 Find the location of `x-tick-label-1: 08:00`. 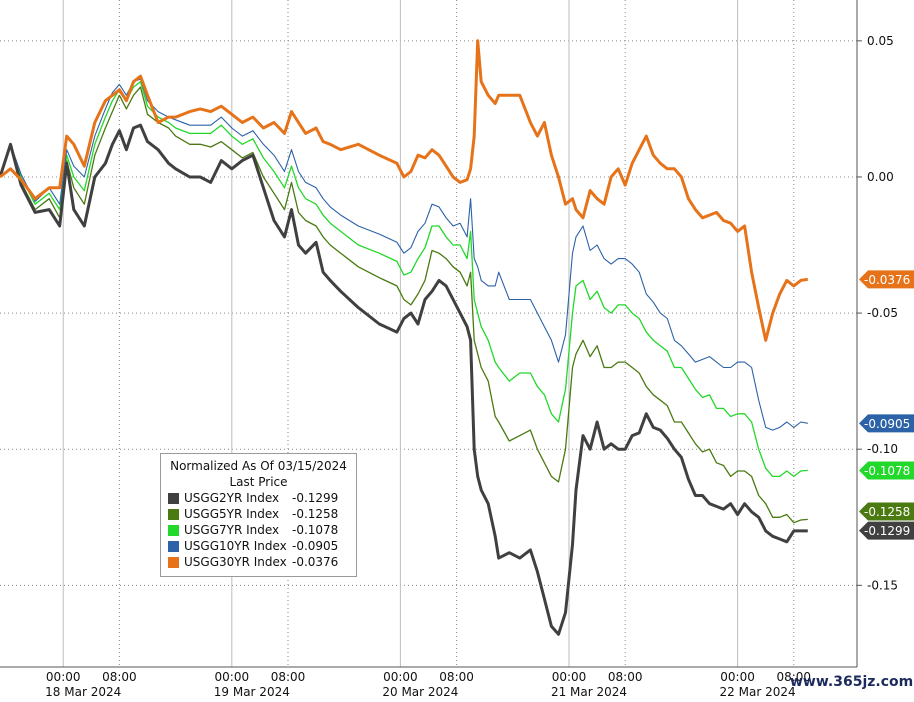

x-tick-label-1: 08:00 is located at coordinates (119, 677).